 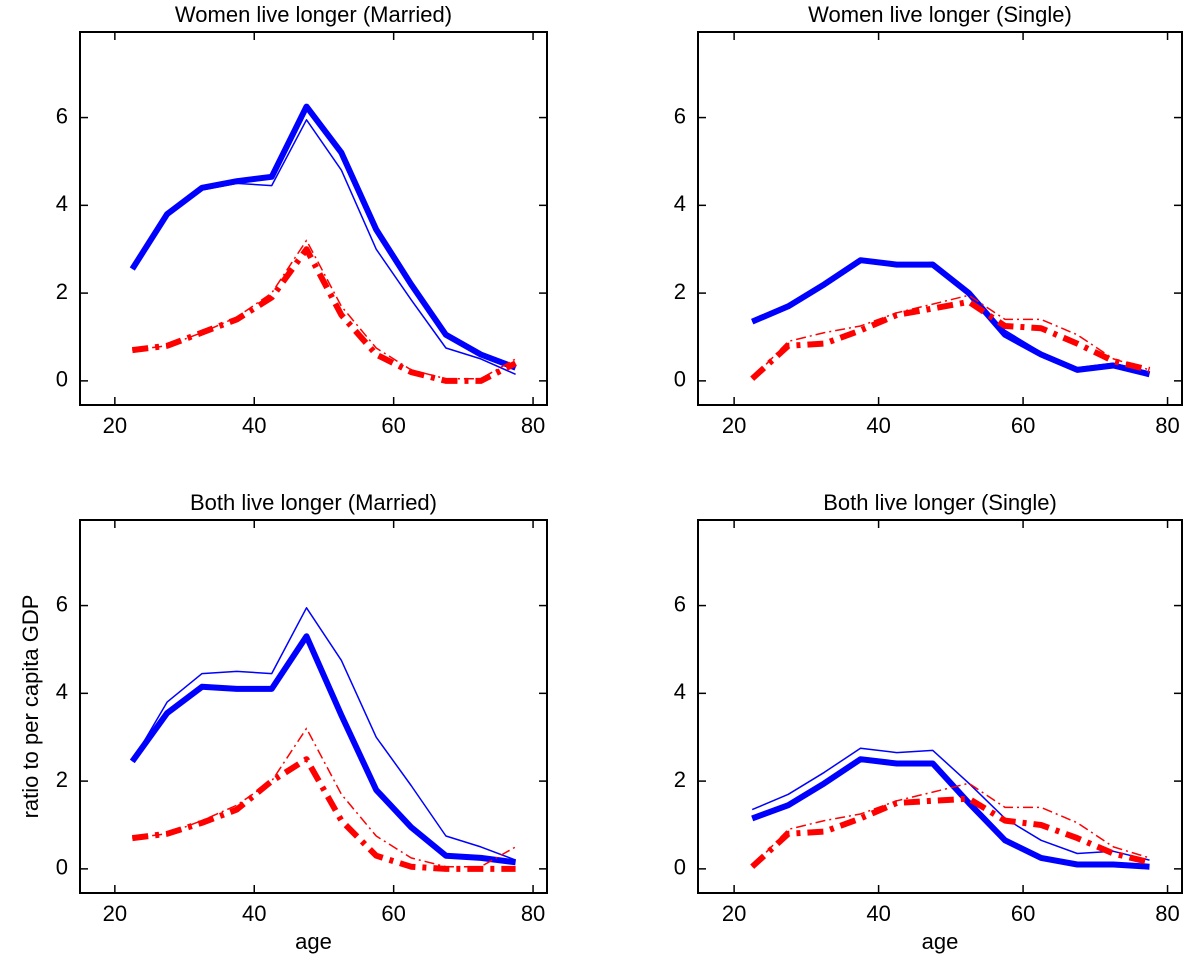 What do you see at coordinates (940, 502) in the screenshot?
I see `chart-title: Both live longer (Single)` at bounding box center [940, 502].